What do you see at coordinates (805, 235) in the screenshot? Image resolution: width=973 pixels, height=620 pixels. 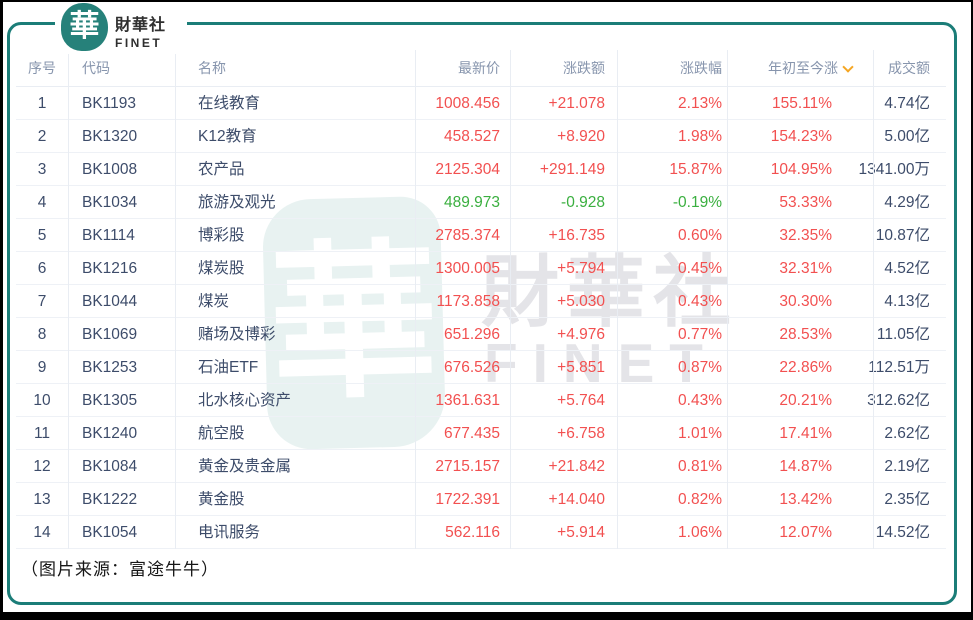 I see `cell-ytd: 32.35%` at bounding box center [805, 235].